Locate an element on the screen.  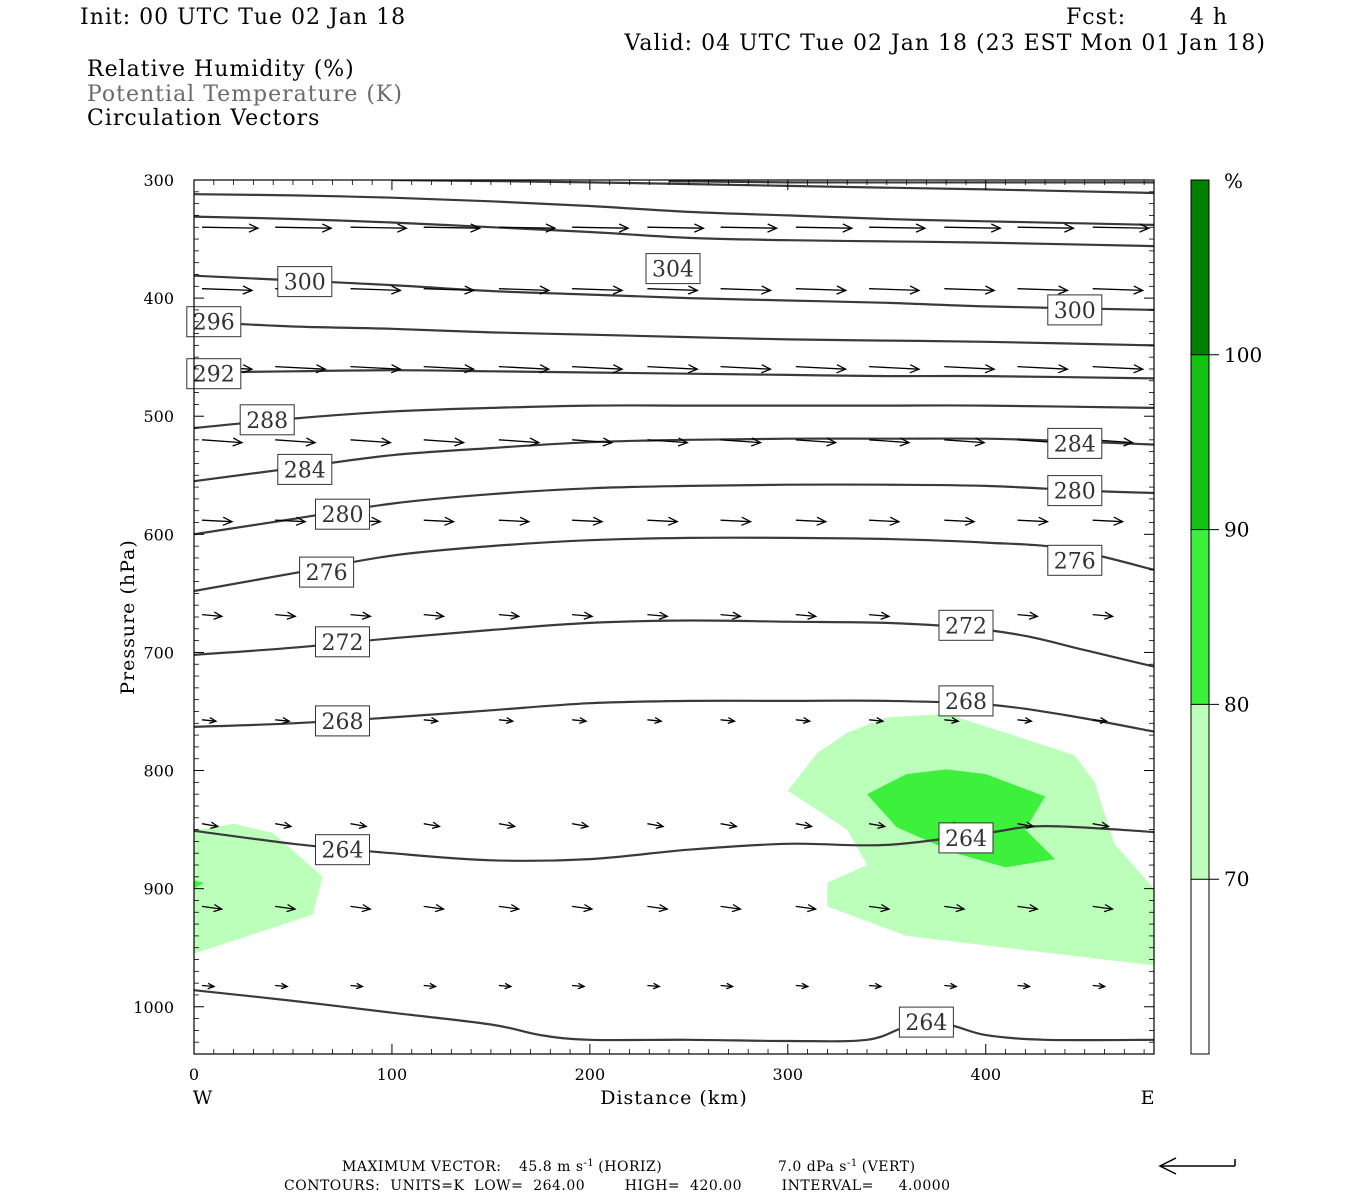
label-text: 280 is located at coordinates (343, 515).